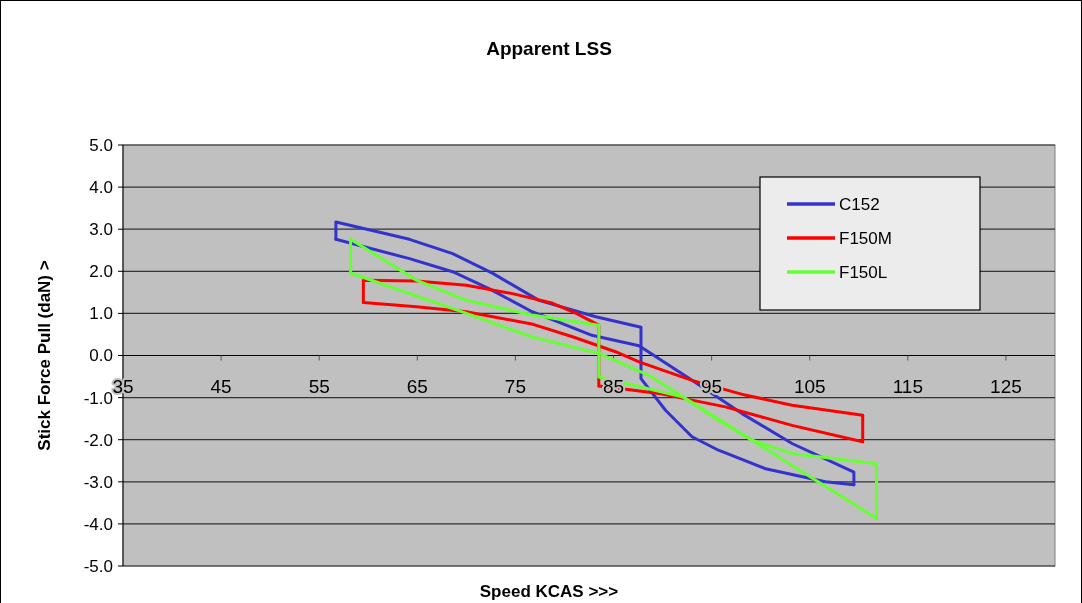 Image resolution: width=1082 pixels, height=603 pixels. I want to click on x-tick-label: 115, so click(907, 386).